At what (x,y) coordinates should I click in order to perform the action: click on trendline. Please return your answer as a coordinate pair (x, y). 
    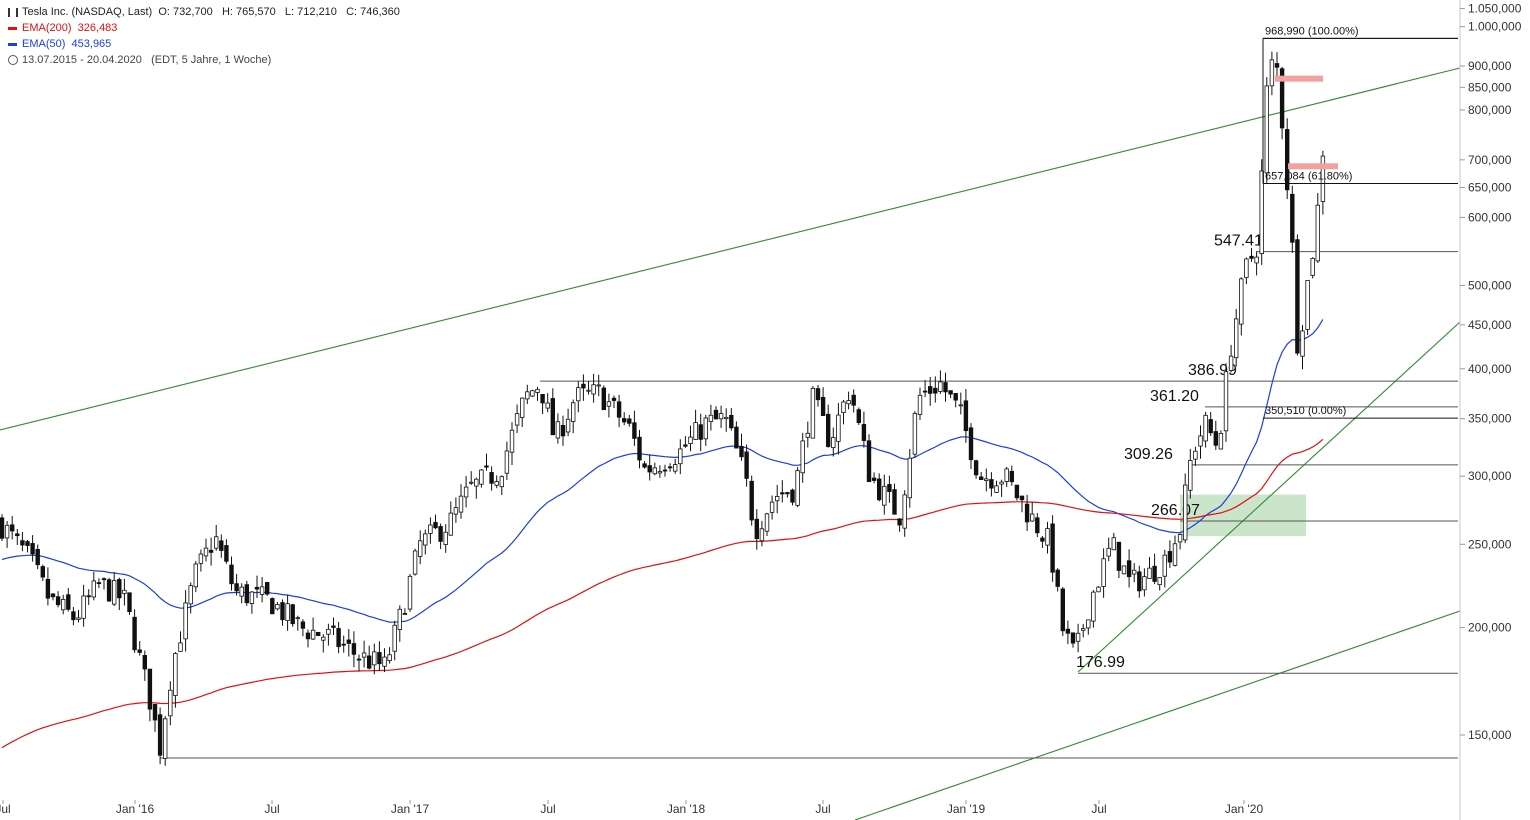
    Looking at the image, I should click on (1269, 497).